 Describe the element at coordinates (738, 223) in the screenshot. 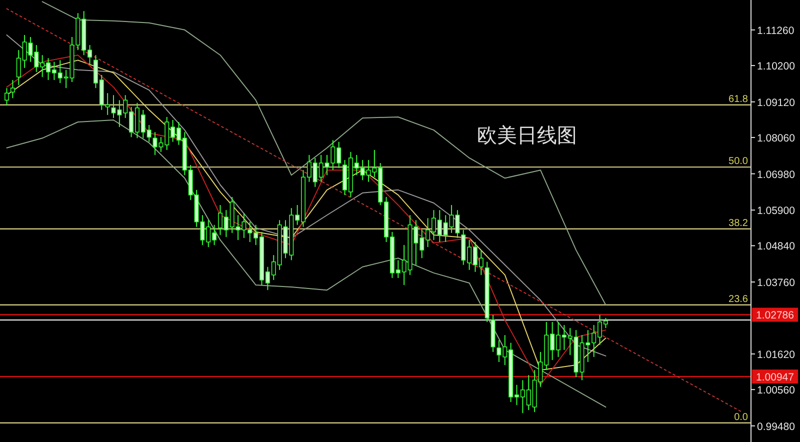

I see `annotation: 38.2` at that location.